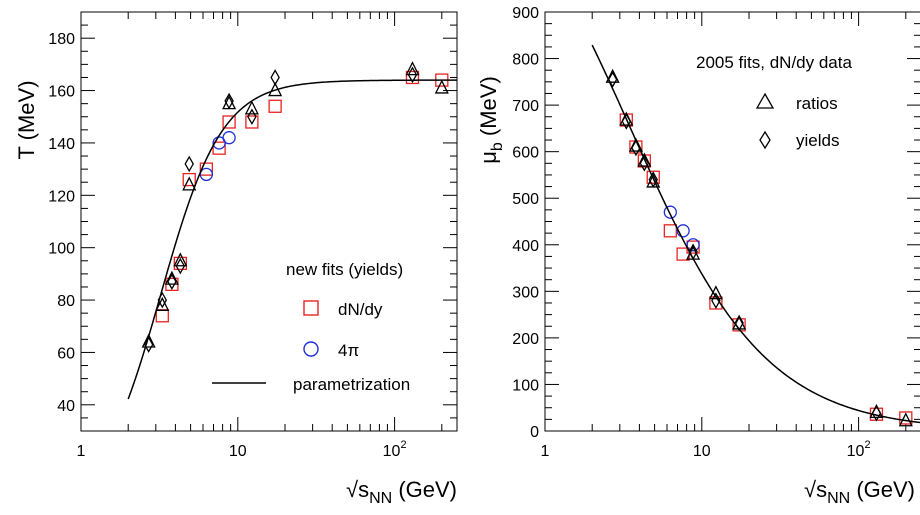 This screenshot has width=920, height=515. I want to click on right-y-tick-label: 800, so click(525, 60).